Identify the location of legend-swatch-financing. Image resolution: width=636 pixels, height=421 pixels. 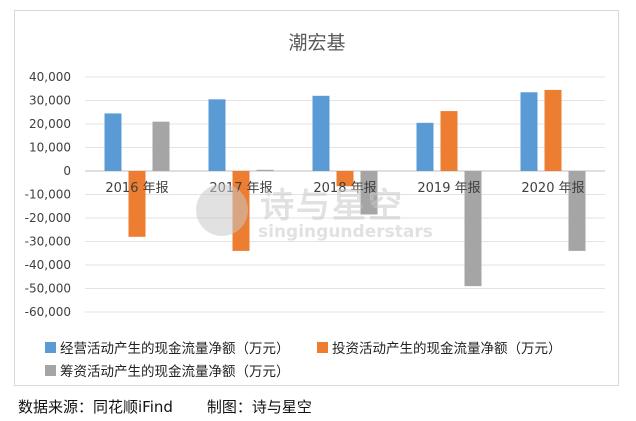
(50, 370).